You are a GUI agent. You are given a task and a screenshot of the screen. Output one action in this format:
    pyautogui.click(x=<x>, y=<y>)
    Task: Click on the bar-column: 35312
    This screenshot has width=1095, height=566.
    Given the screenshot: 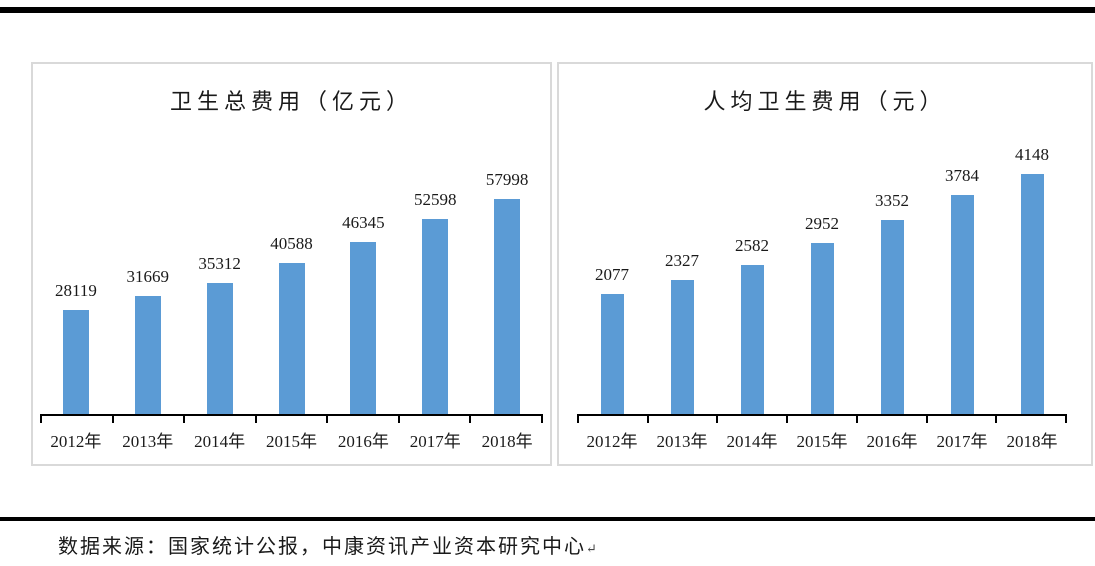 What is the action you would take?
    pyautogui.click(x=220, y=334)
    